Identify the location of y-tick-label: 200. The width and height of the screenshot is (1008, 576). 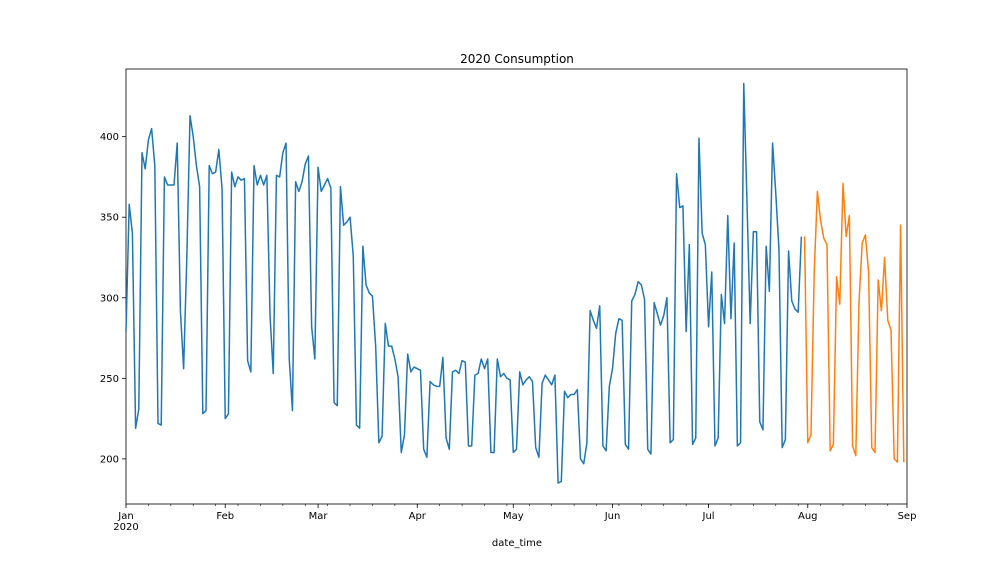
(109, 459).